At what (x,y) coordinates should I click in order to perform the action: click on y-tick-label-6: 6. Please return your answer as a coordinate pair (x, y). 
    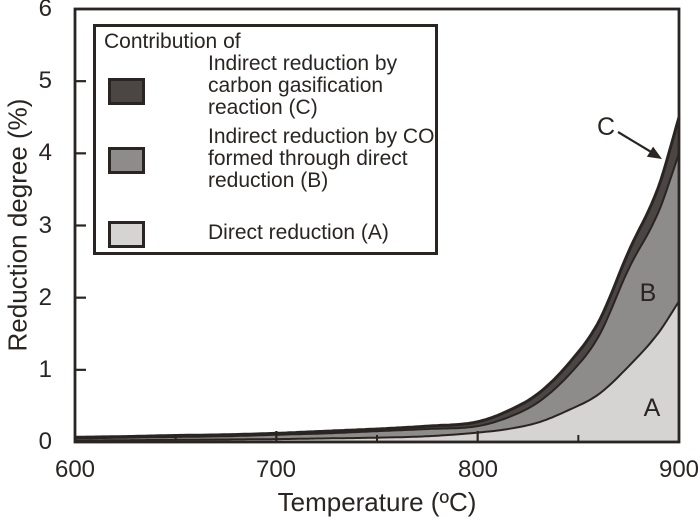
    Looking at the image, I should click on (45, 11).